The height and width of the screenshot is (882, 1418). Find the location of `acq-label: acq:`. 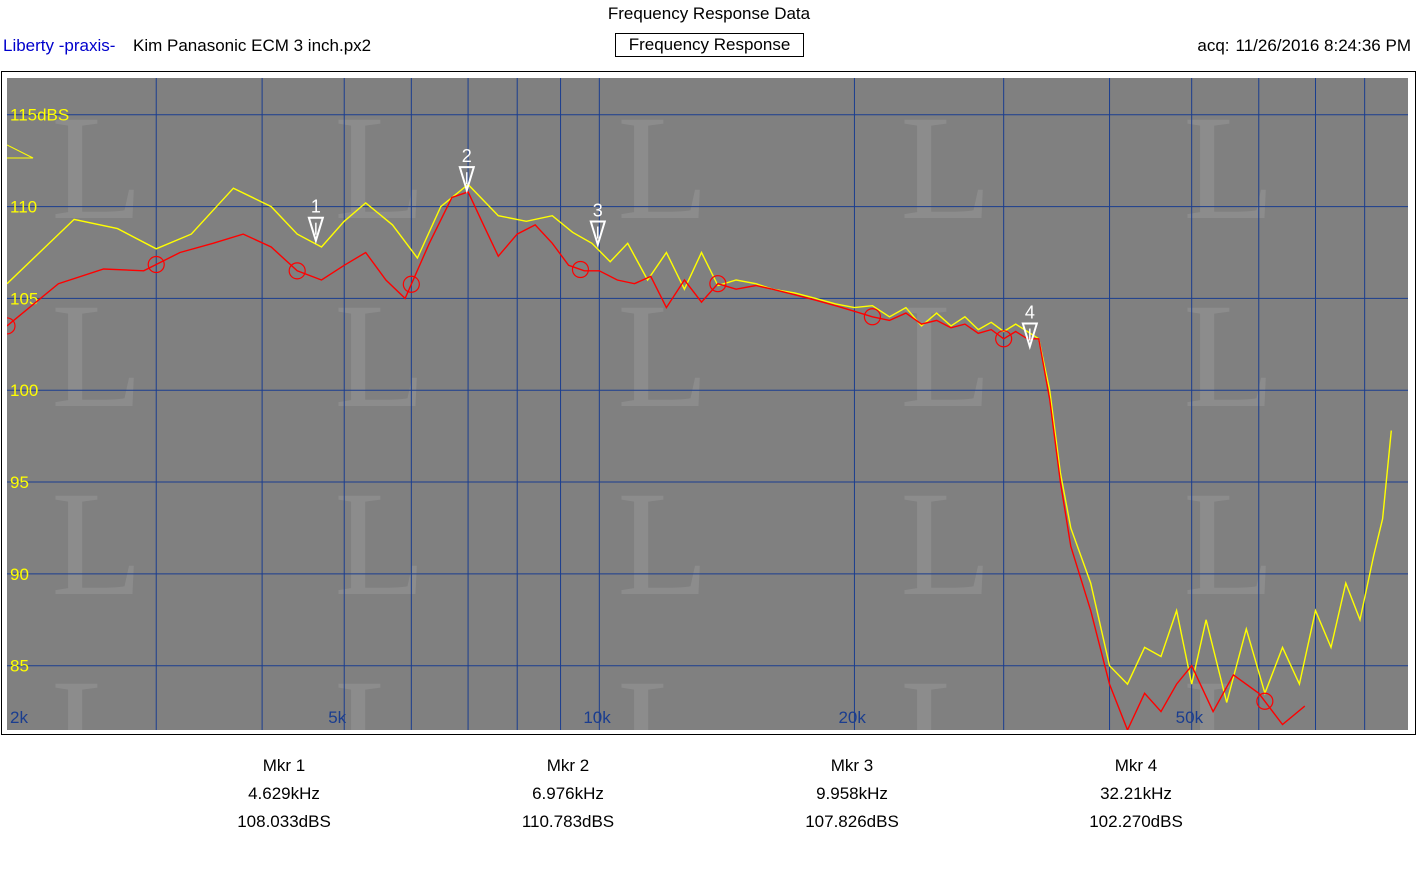

acq-label: acq: is located at coordinates (1213, 45).